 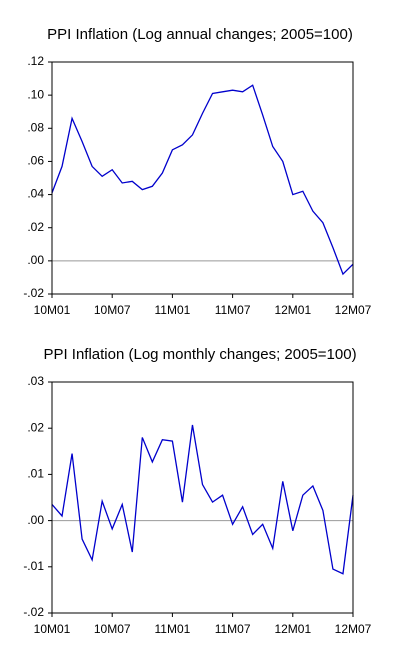 I want to click on y-tick-label: .08, so click(x=35, y=127).